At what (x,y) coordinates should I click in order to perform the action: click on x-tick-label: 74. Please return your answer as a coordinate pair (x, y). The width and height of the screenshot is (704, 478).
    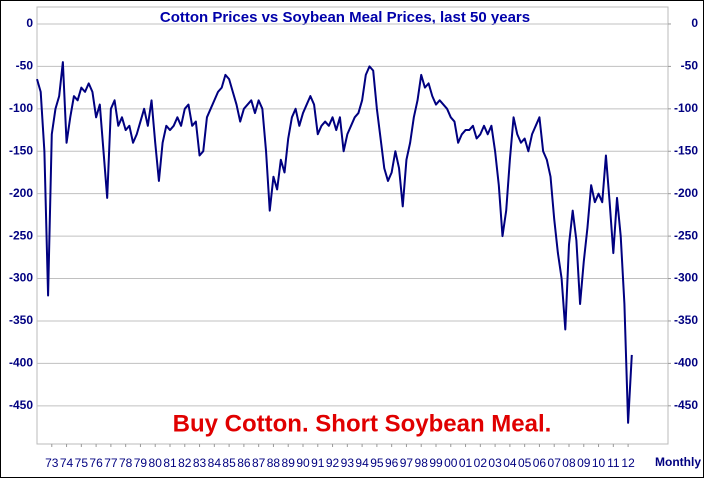
    Looking at the image, I should click on (67, 463).